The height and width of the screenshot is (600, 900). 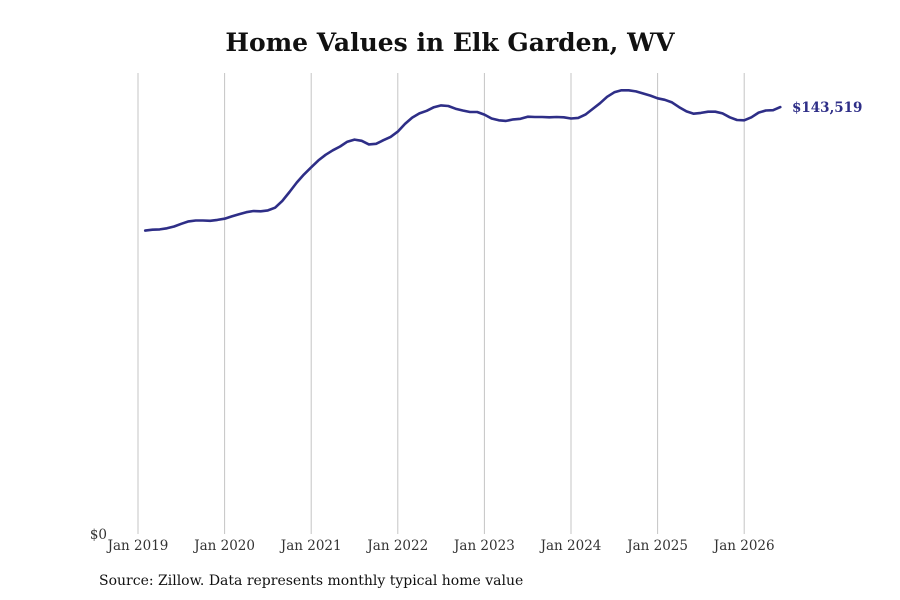 What do you see at coordinates (743, 546) in the screenshot?
I see `x-tick-label: Jan 2026` at bounding box center [743, 546].